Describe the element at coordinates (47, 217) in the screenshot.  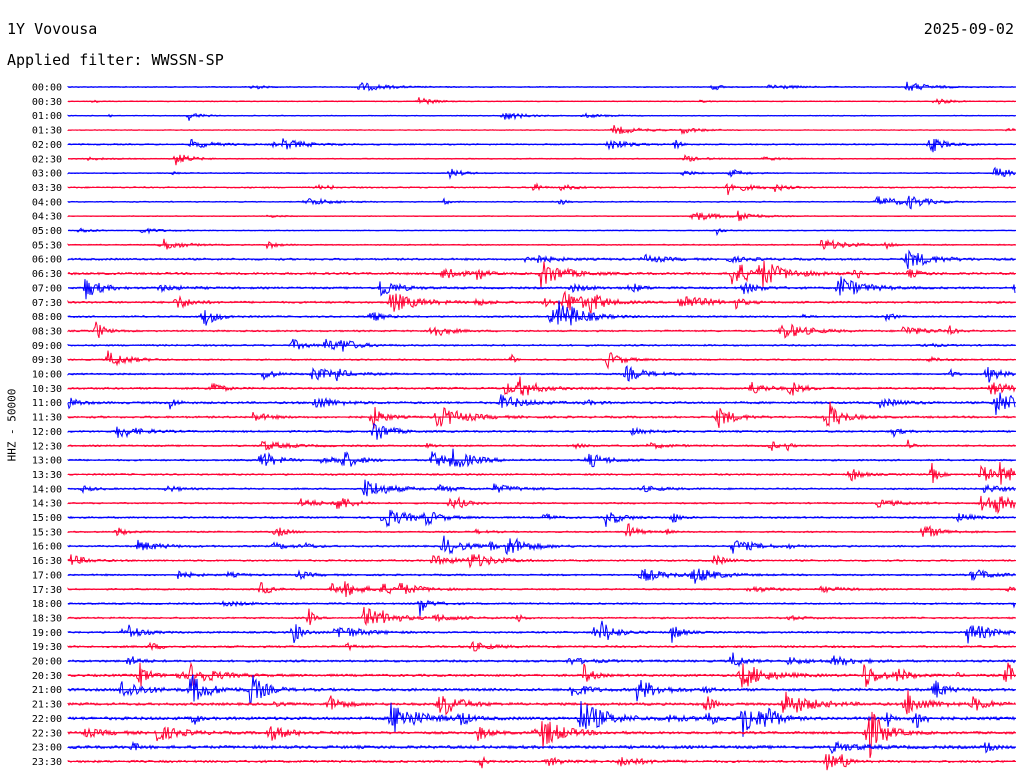
I see `row-time-label: 04:30` at that location.